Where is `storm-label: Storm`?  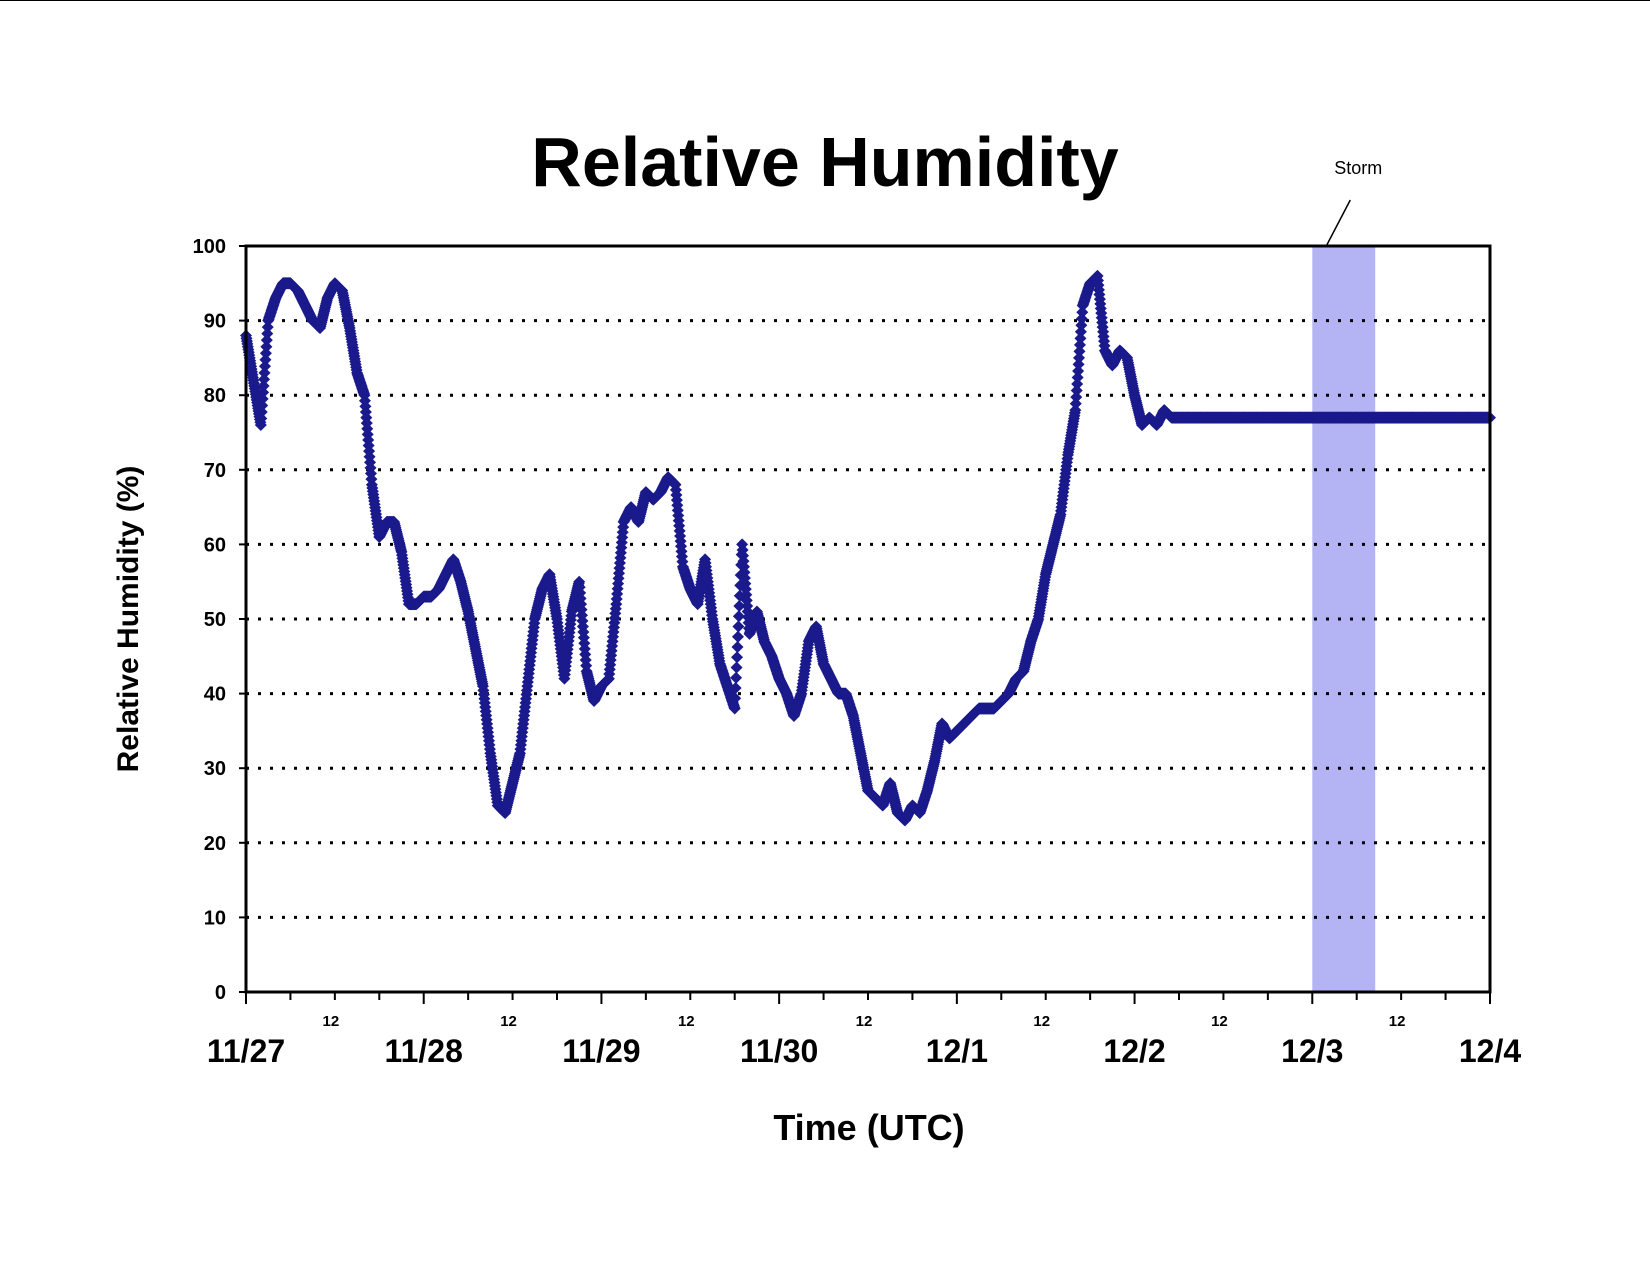 storm-label: Storm is located at coordinates (1358, 168).